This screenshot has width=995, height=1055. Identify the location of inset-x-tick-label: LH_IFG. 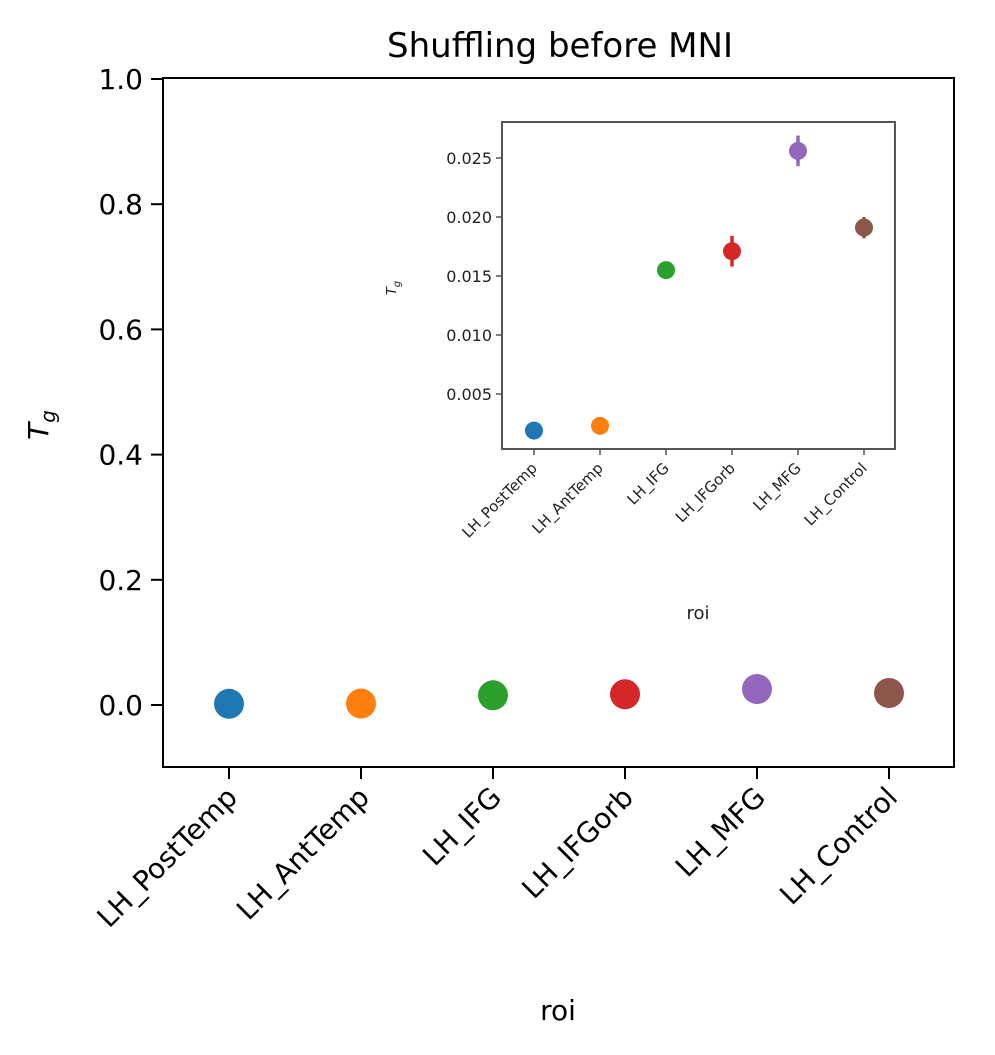
(648, 484).